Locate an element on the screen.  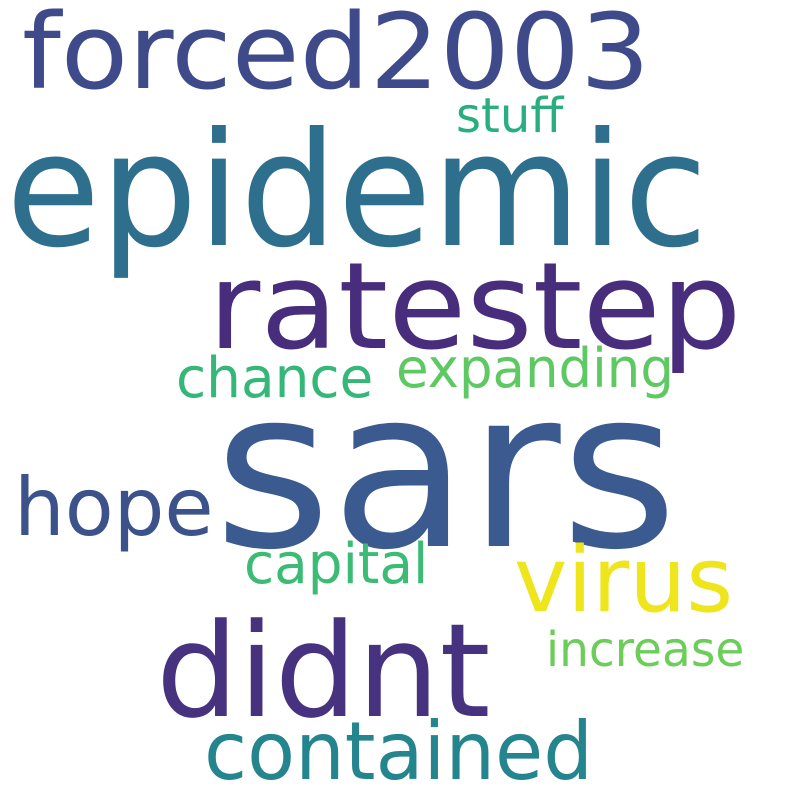
word-expanding: expanding is located at coordinates (535, 368).